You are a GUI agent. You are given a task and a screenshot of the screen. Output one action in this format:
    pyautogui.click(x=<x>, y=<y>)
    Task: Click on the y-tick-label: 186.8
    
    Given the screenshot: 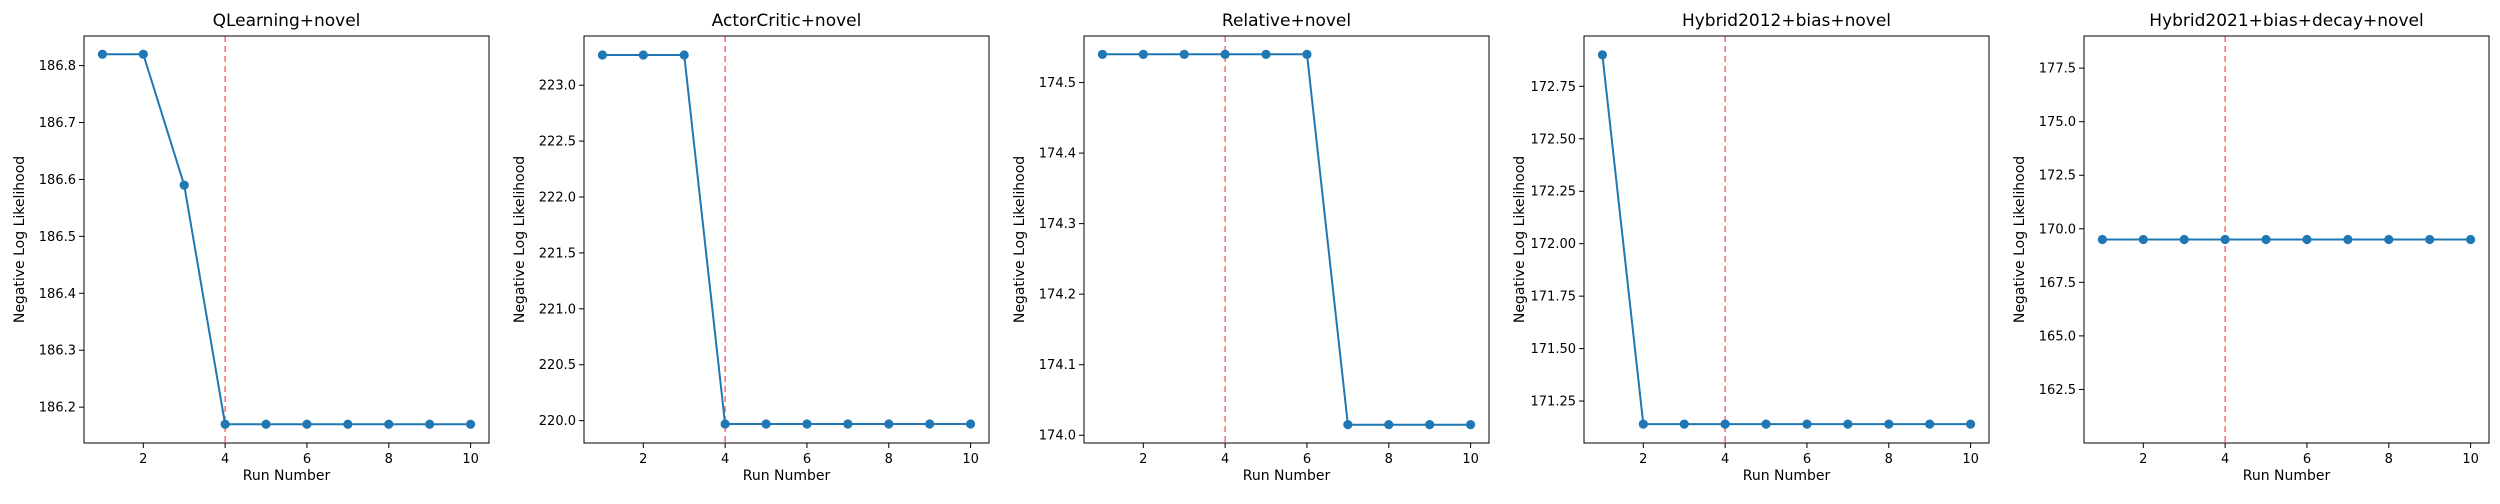 What is the action you would take?
    pyautogui.click(x=57, y=66)
    